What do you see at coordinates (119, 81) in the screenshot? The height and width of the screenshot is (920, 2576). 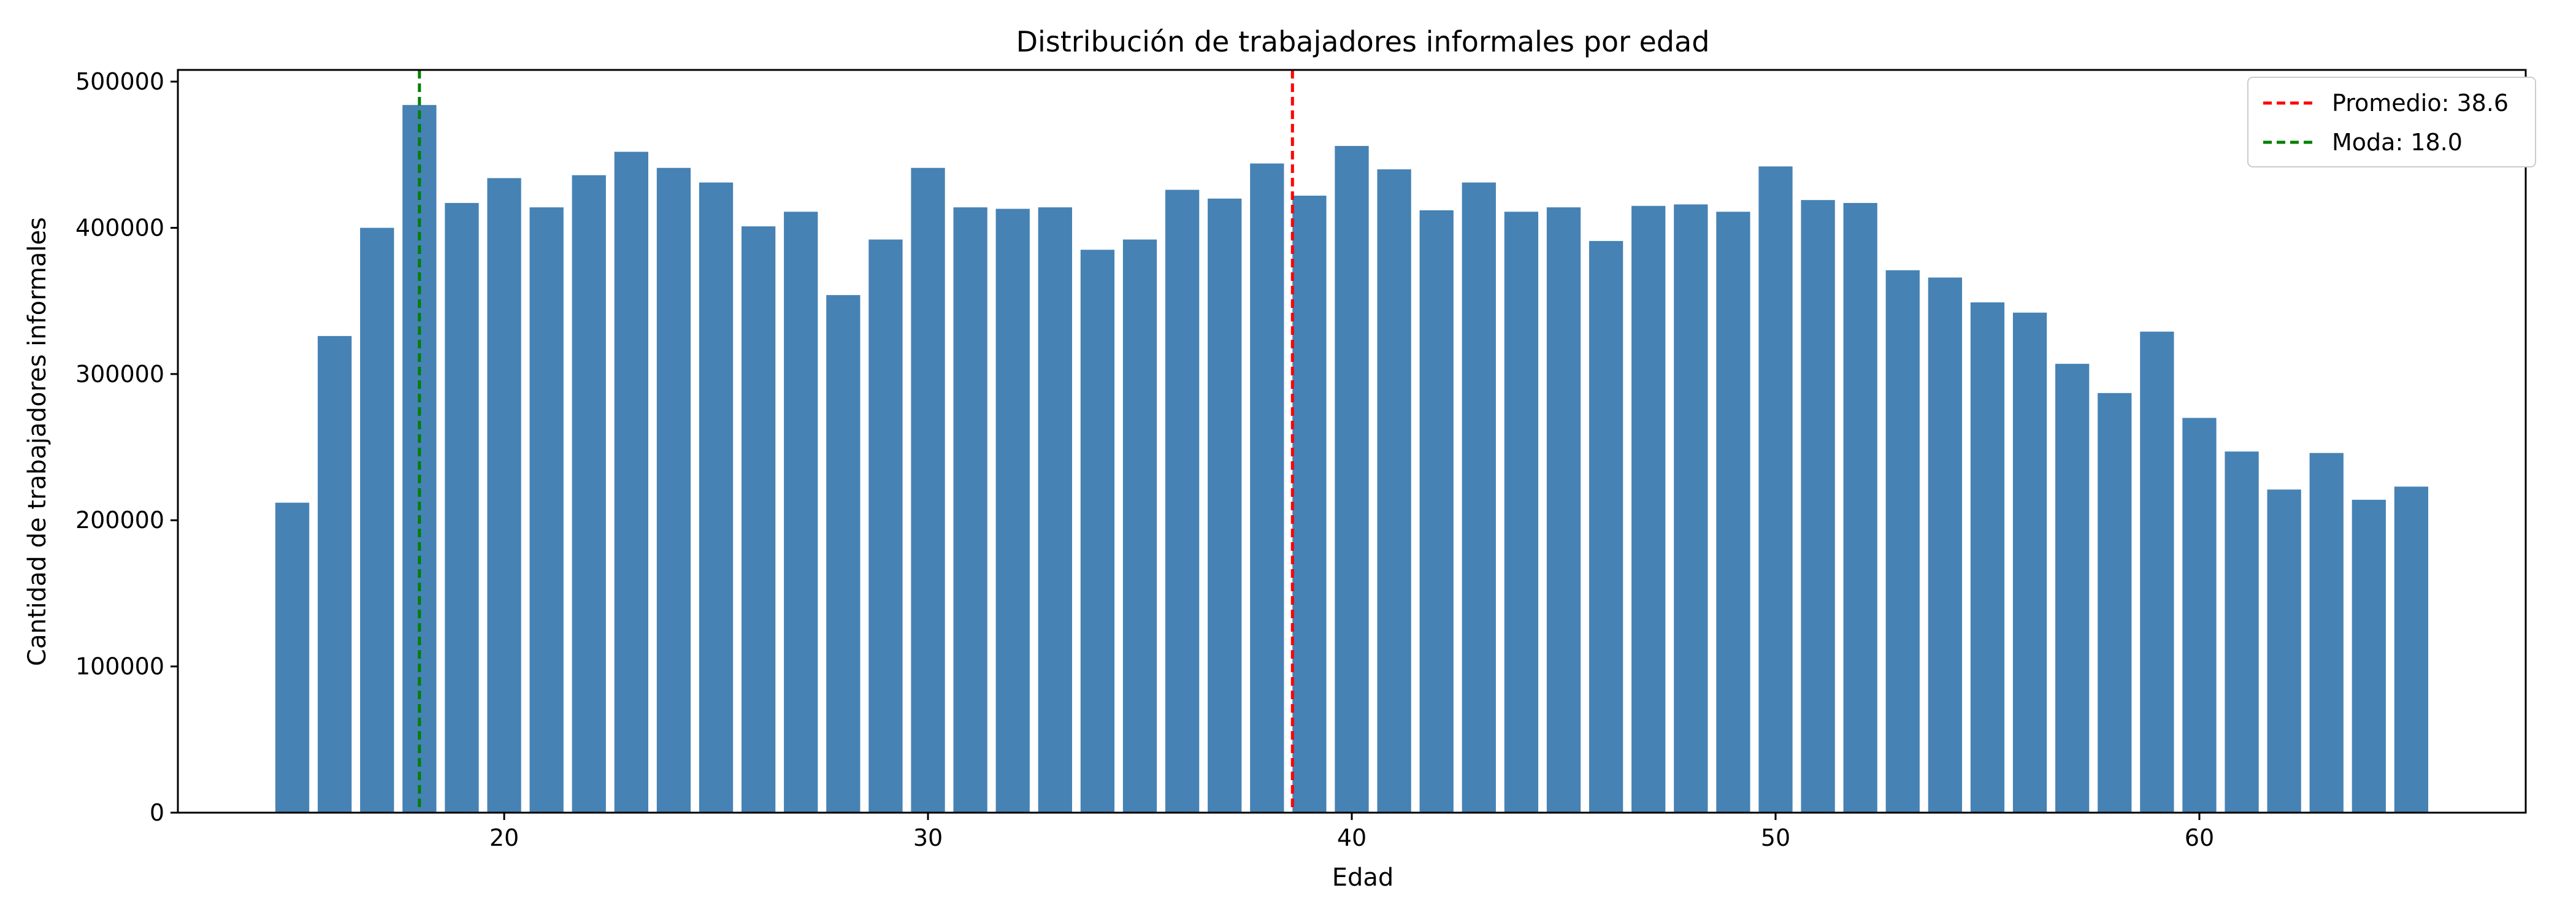 I see `y-tick-label-500000: 500000` at bounding box center [119, 81].